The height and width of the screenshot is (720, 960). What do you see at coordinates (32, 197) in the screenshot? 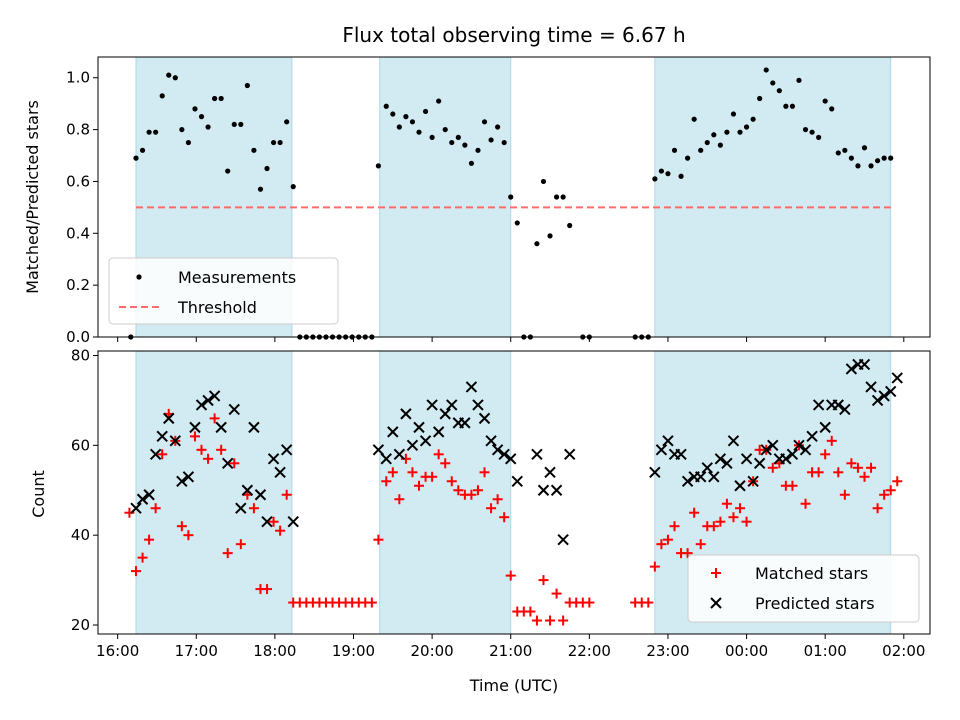
I see `y-axis-label: Matched/Predicted stars` at bounding box center [32, 197].